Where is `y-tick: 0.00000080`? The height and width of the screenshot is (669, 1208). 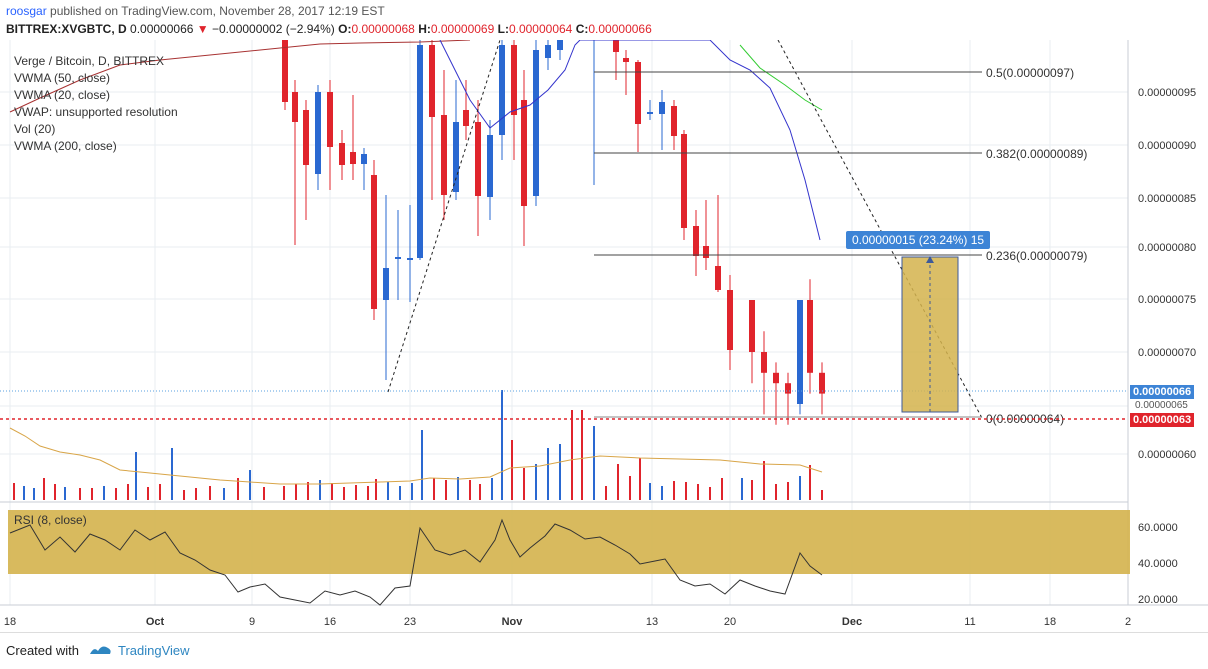
y-tick: 0.00000080 is located at coordinates (1167, 248).